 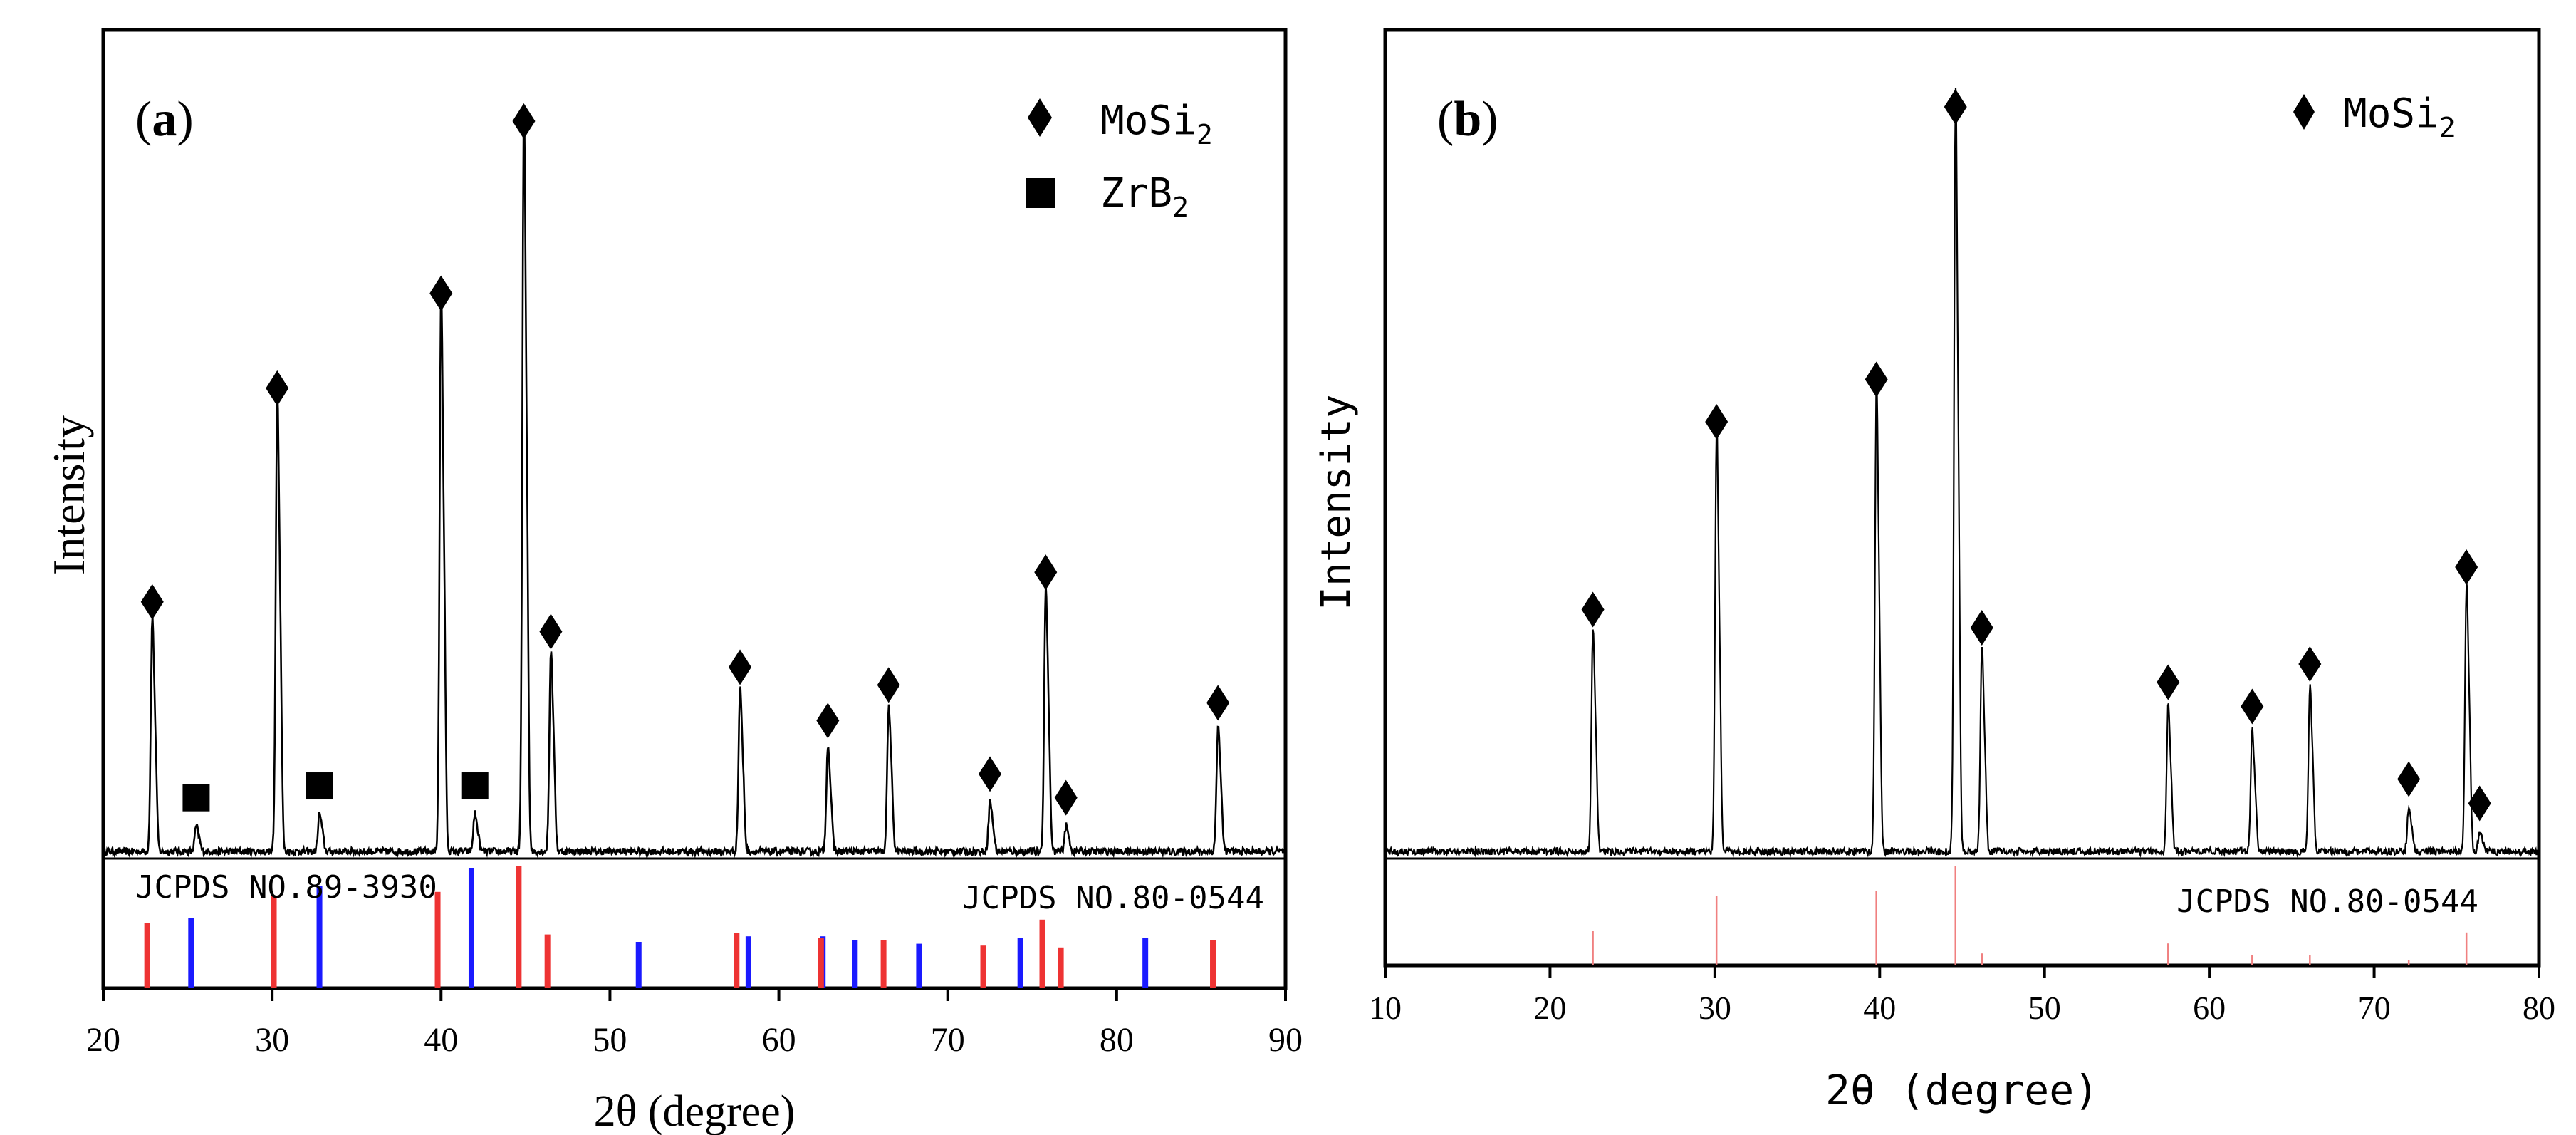 I want to click on panel-a-ref-label-red: JCPDS NO.80-0544, so click(x=1113, y=898).